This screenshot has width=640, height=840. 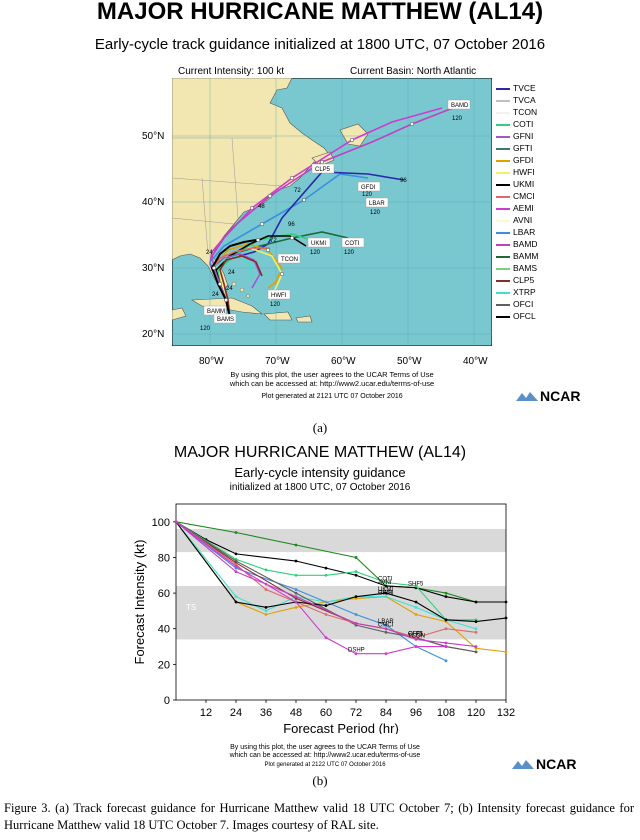 I want to click on map-label-gfdi: GFDI, so click(x=368, y=188).